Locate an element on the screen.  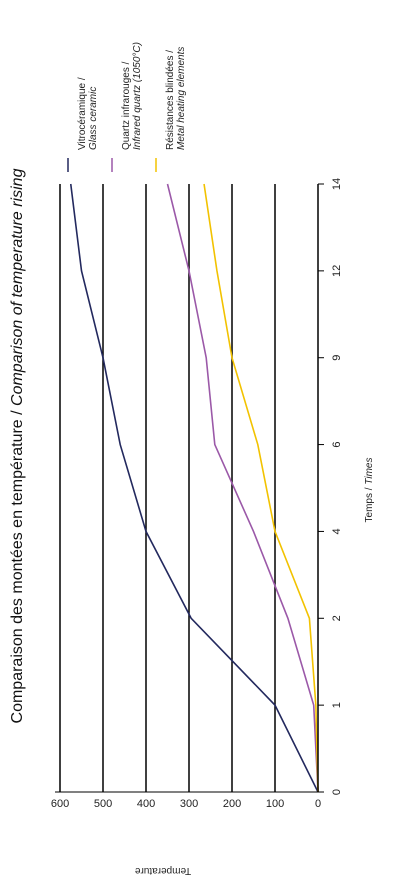
chart-title-fr: Comparaison des montées en température / is located at coordinates (17, 565).